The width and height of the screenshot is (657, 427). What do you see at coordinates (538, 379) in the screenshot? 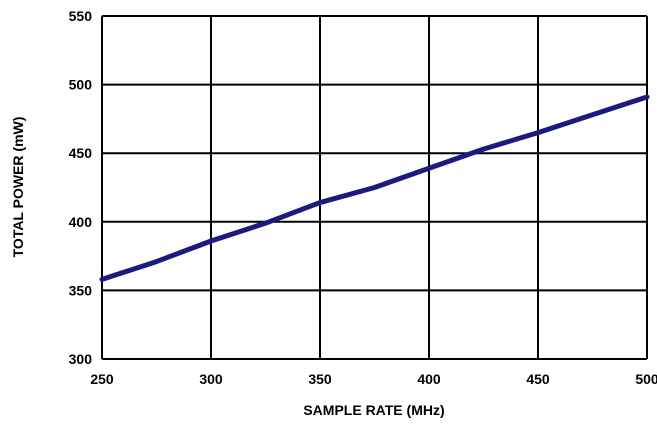
I see `x-tick-label: 450` at bounding box center [538, 379].